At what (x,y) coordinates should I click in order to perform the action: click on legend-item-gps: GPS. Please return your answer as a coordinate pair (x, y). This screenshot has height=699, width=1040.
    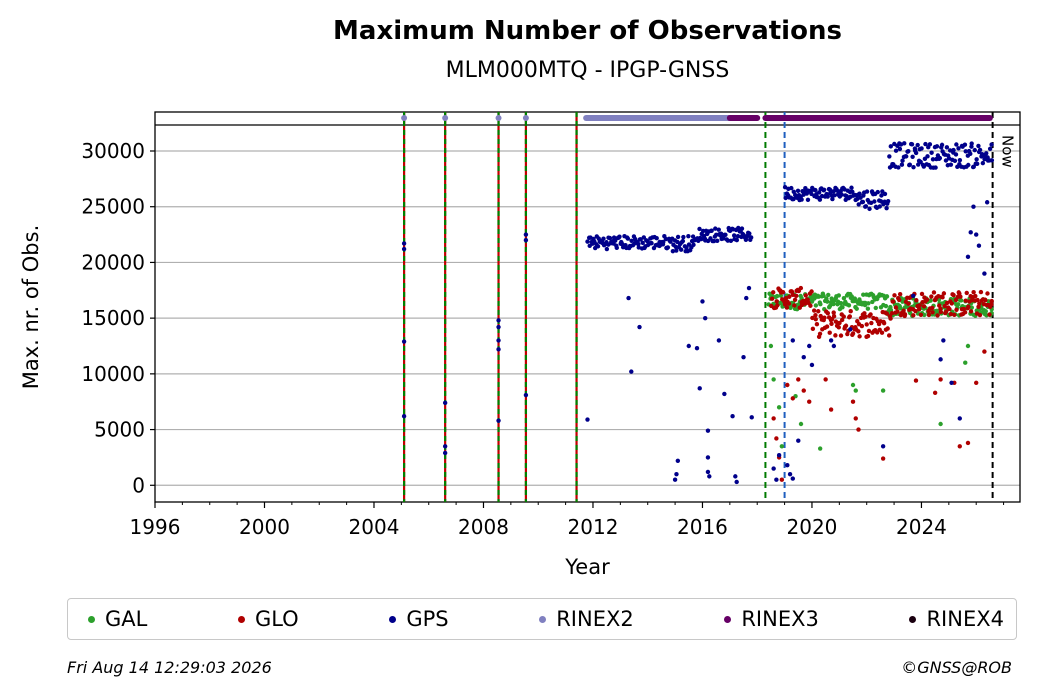
    Looking at the image, I should click on (419, 619).